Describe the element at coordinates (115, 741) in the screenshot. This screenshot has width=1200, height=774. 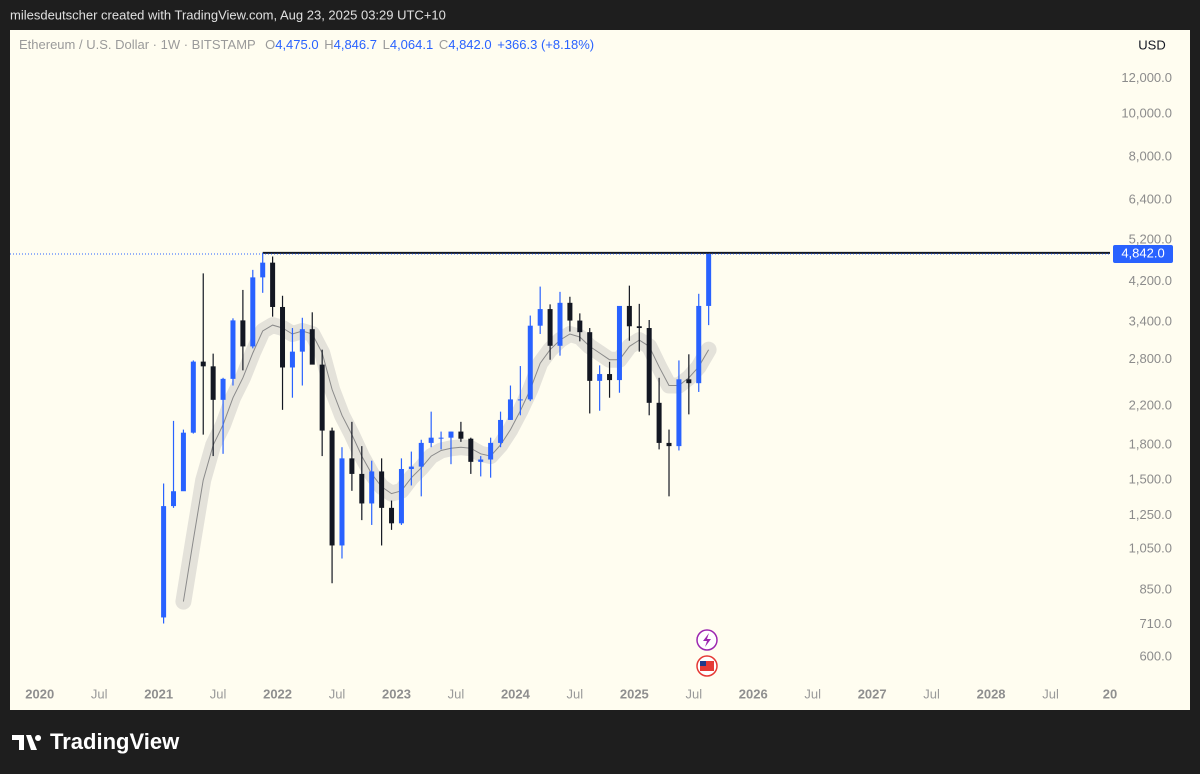
I see `footer-brand: TradingView` at that location.